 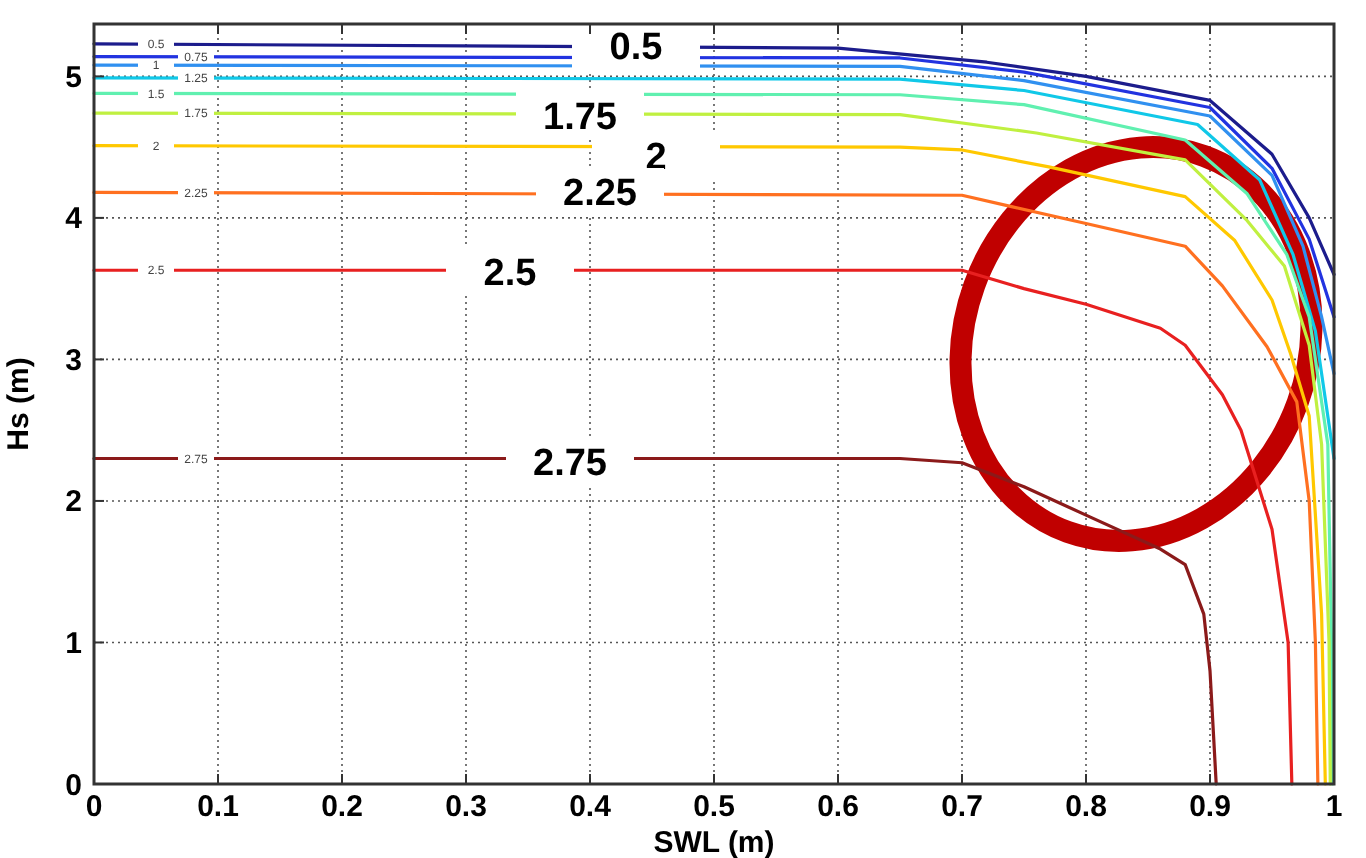 I want to click on annotation: 2.5, so click(x=510, y=274).